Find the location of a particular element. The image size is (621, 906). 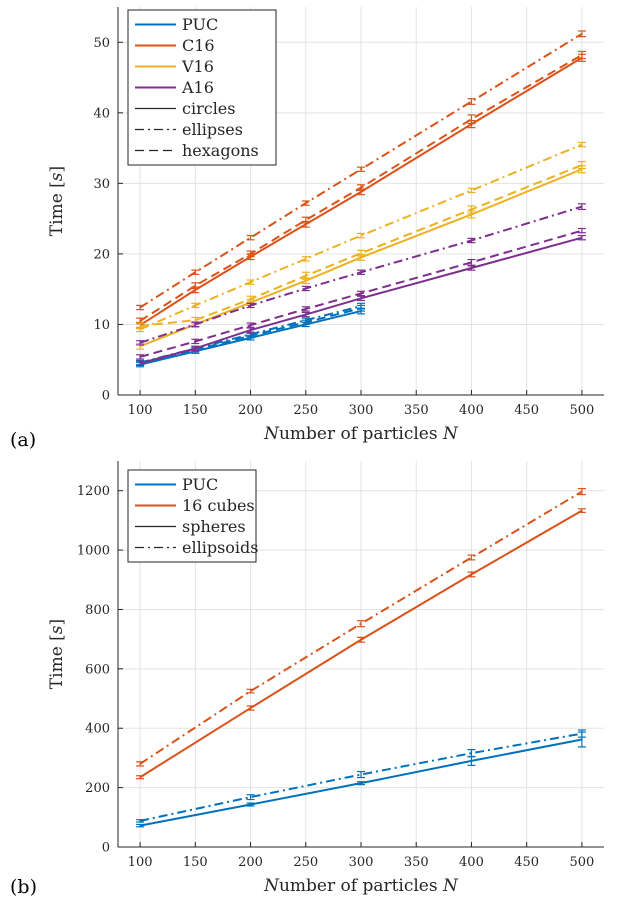

y-tick-label: 200 is located at coordinates (97, 788).